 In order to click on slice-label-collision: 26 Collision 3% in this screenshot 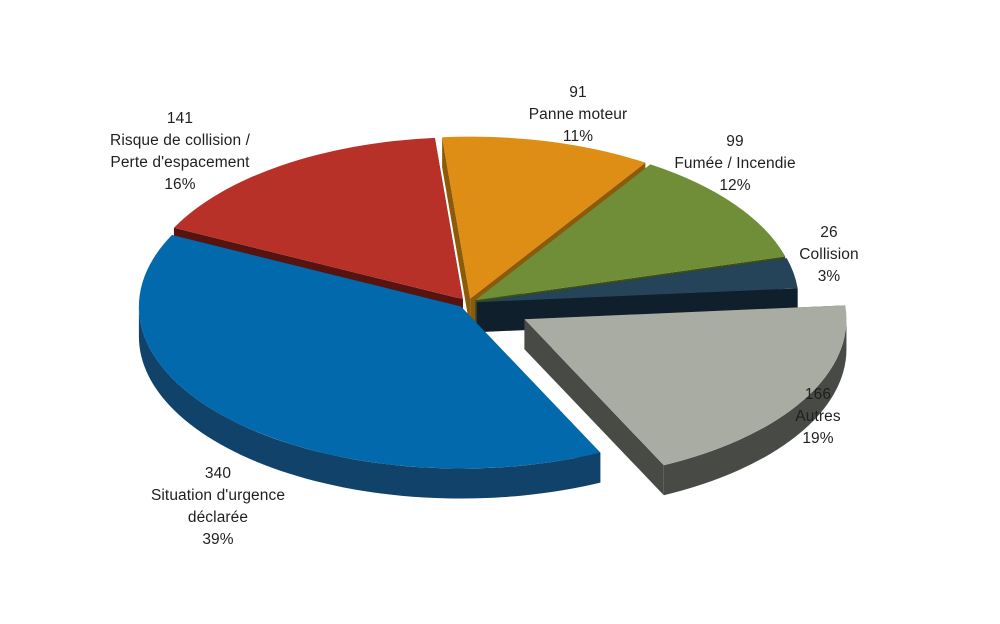, I will do `click(829, 254)`.